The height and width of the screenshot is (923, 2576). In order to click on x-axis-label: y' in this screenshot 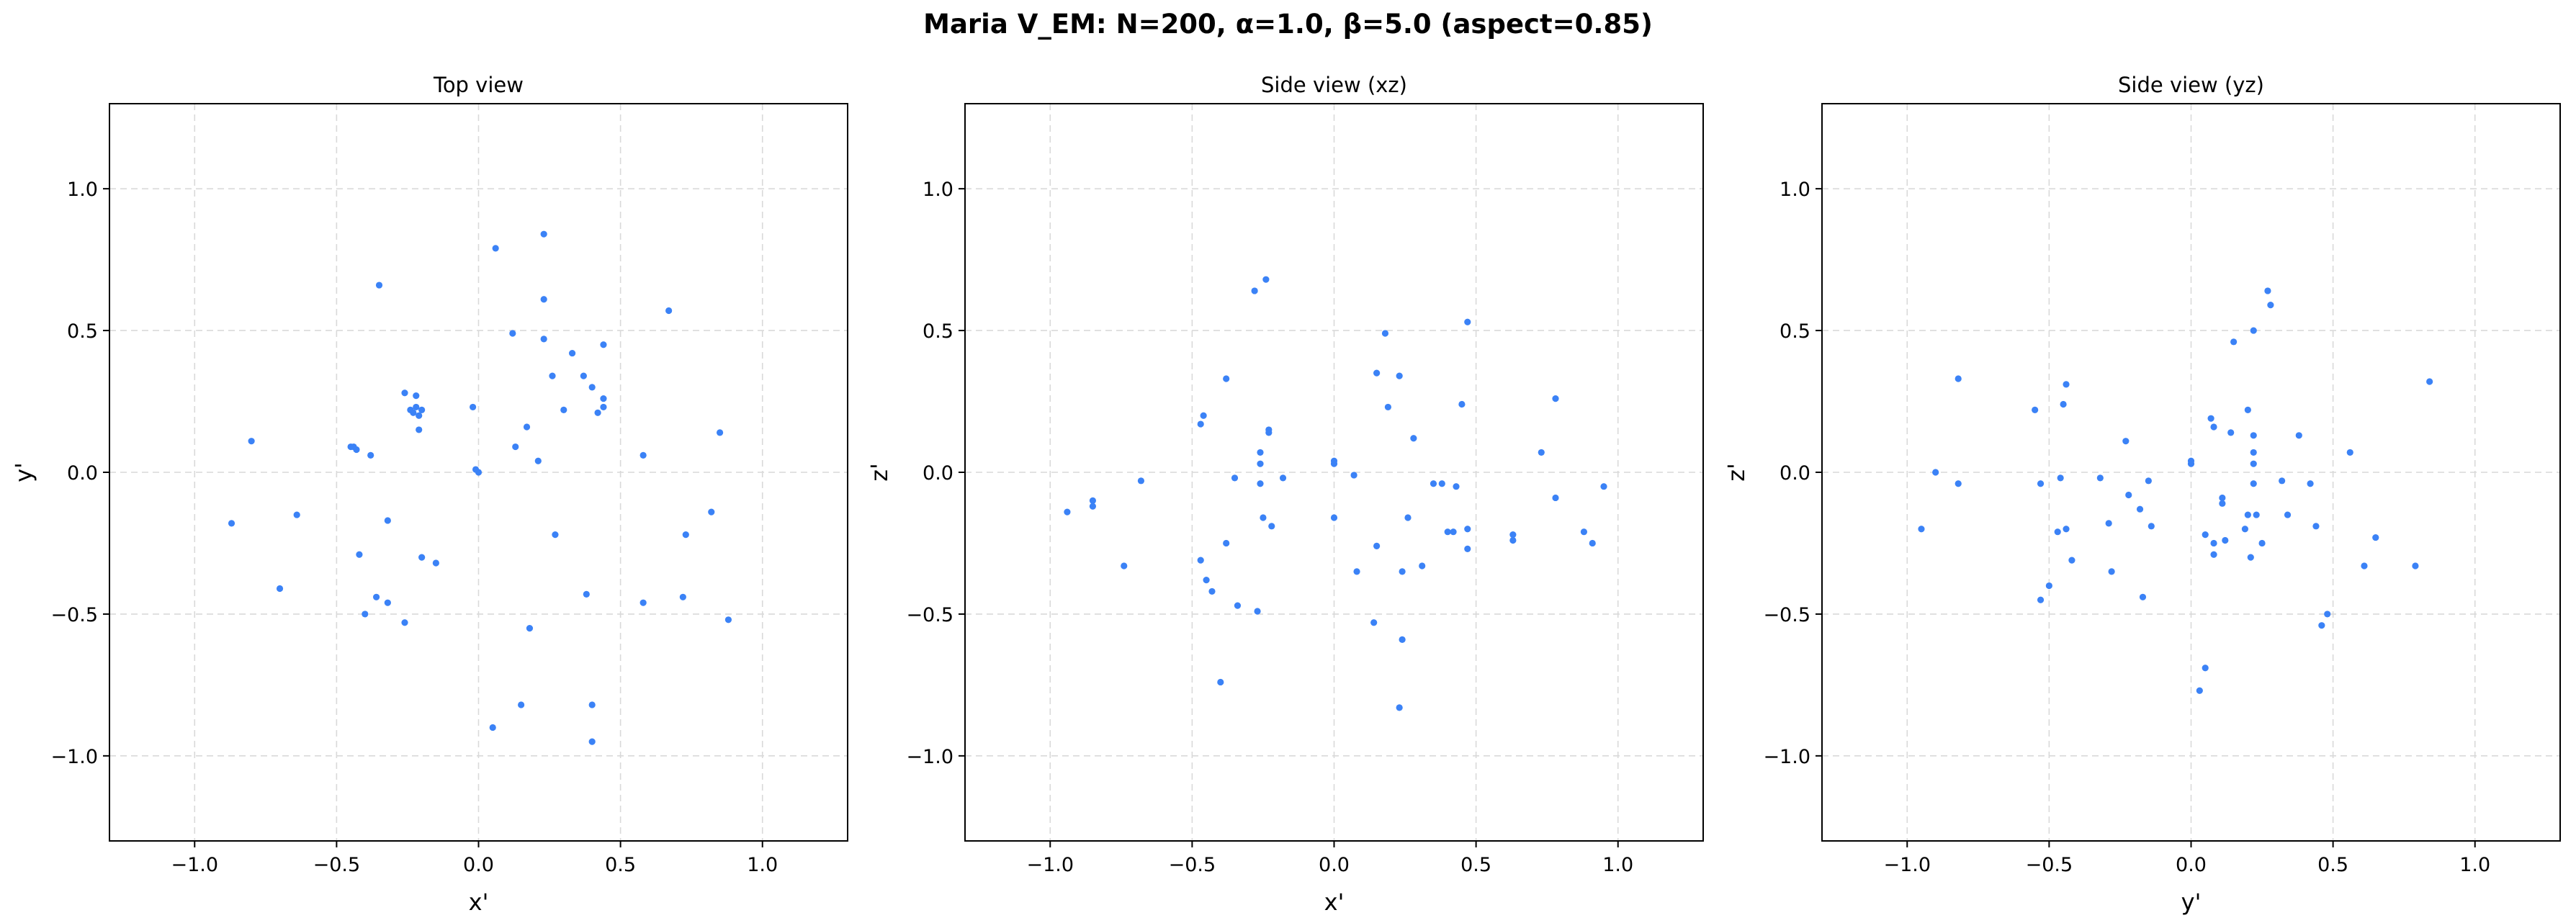, I will do `click(2191, 902)`.